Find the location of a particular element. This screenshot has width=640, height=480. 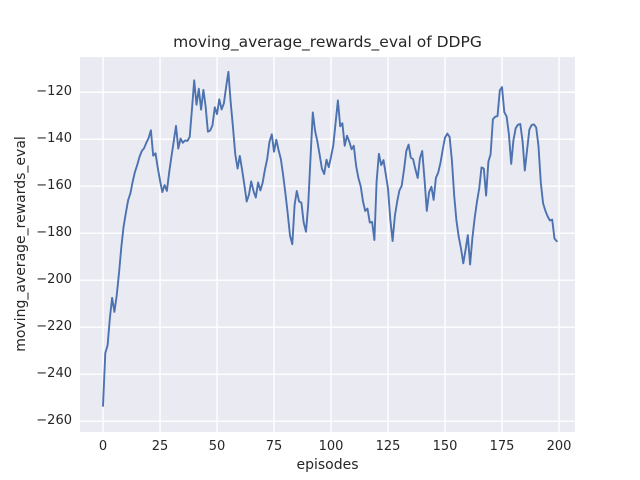

x-axis-label: episodes is located at coordinates (327, 465).